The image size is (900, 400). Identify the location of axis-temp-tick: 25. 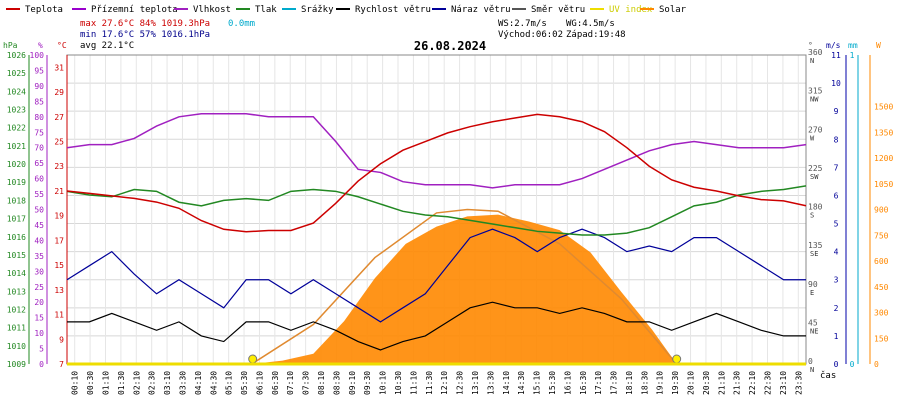
(59, 142).